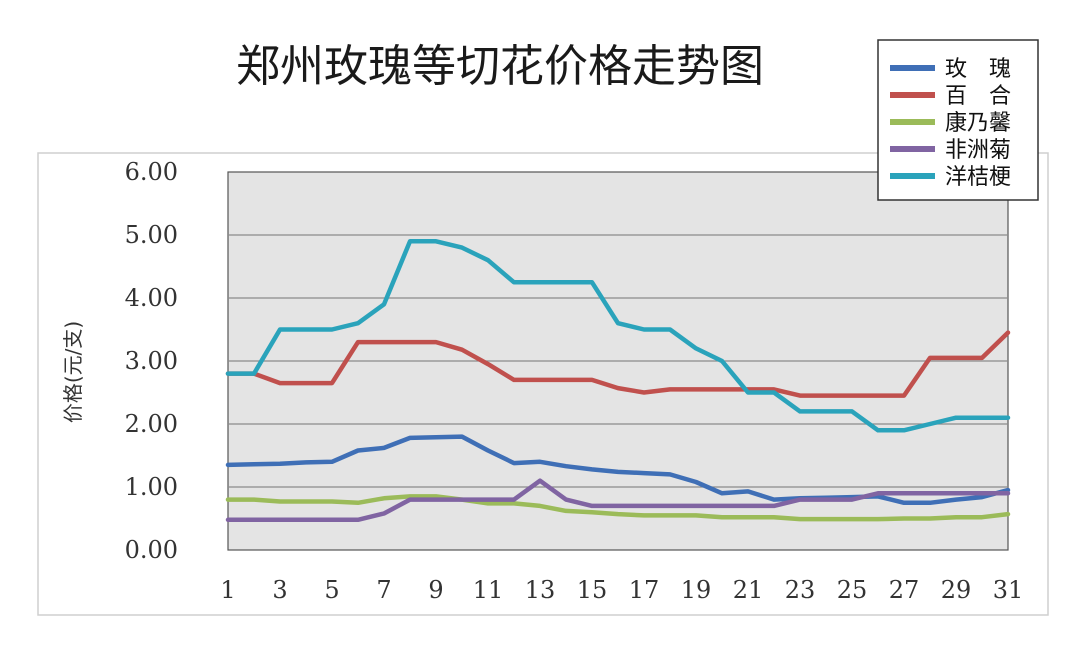  I want to click on y-tick-label: 3.00, so click(151, 361).